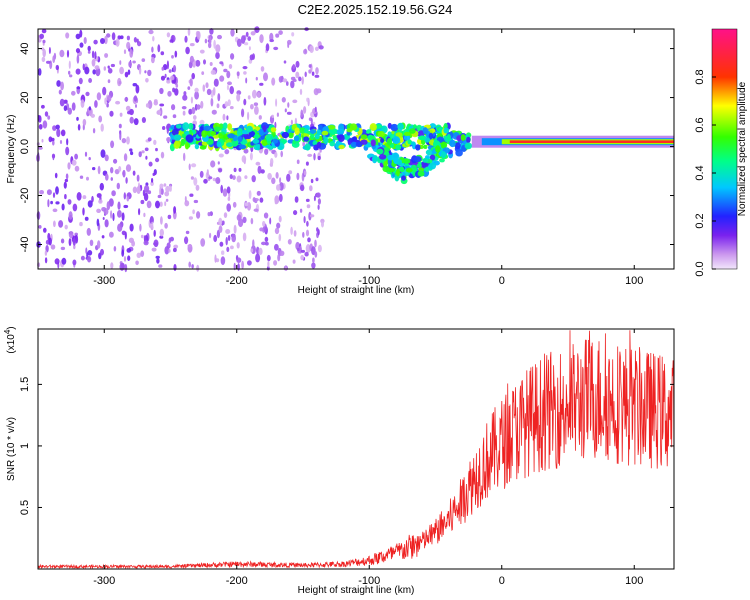 The image size is (750, 600). I want to click on x-tick-label: -300, so click(104, 281).